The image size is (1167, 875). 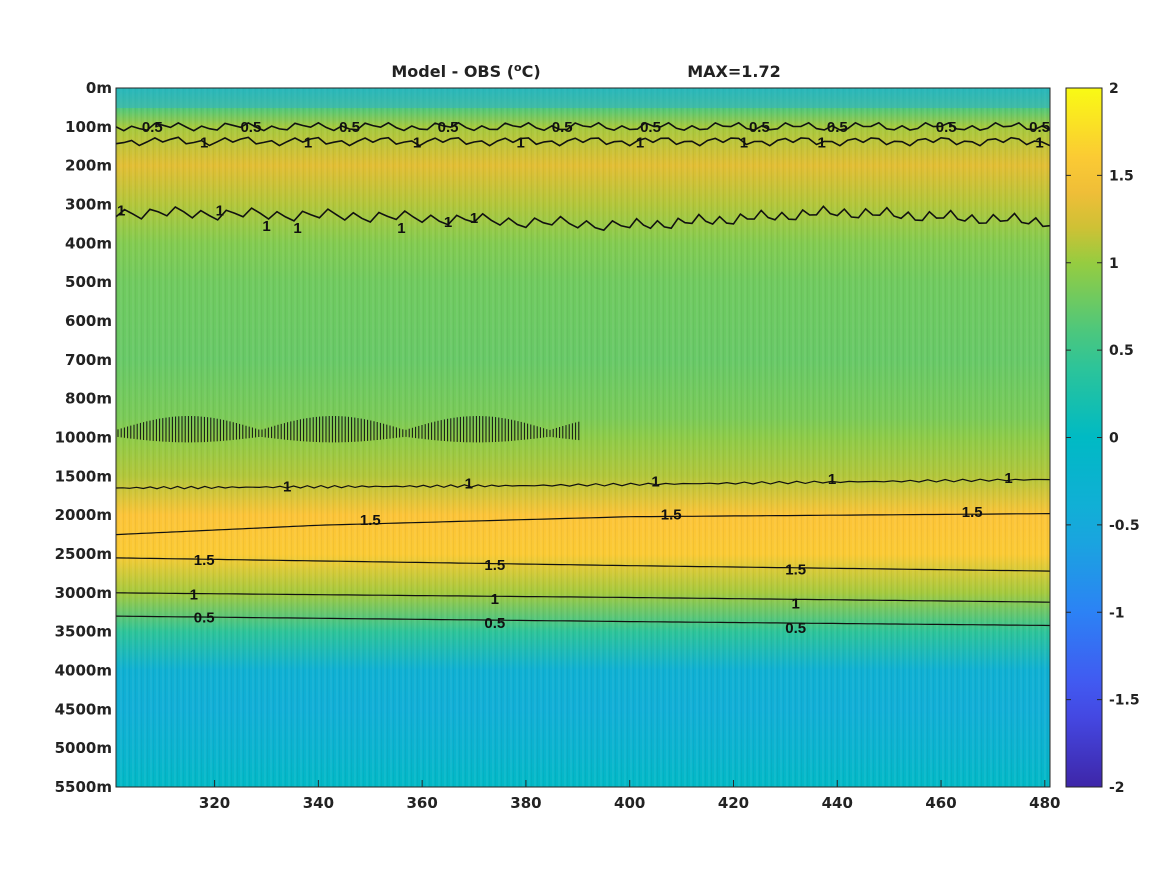 I want to click on colorbar-tick-label: 0.5, so click(x=1121, y=351).